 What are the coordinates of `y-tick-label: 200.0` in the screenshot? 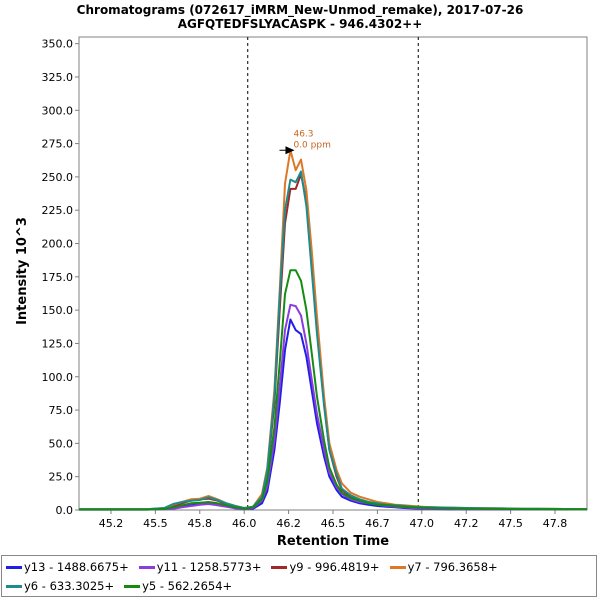 It's located at (58, 244).